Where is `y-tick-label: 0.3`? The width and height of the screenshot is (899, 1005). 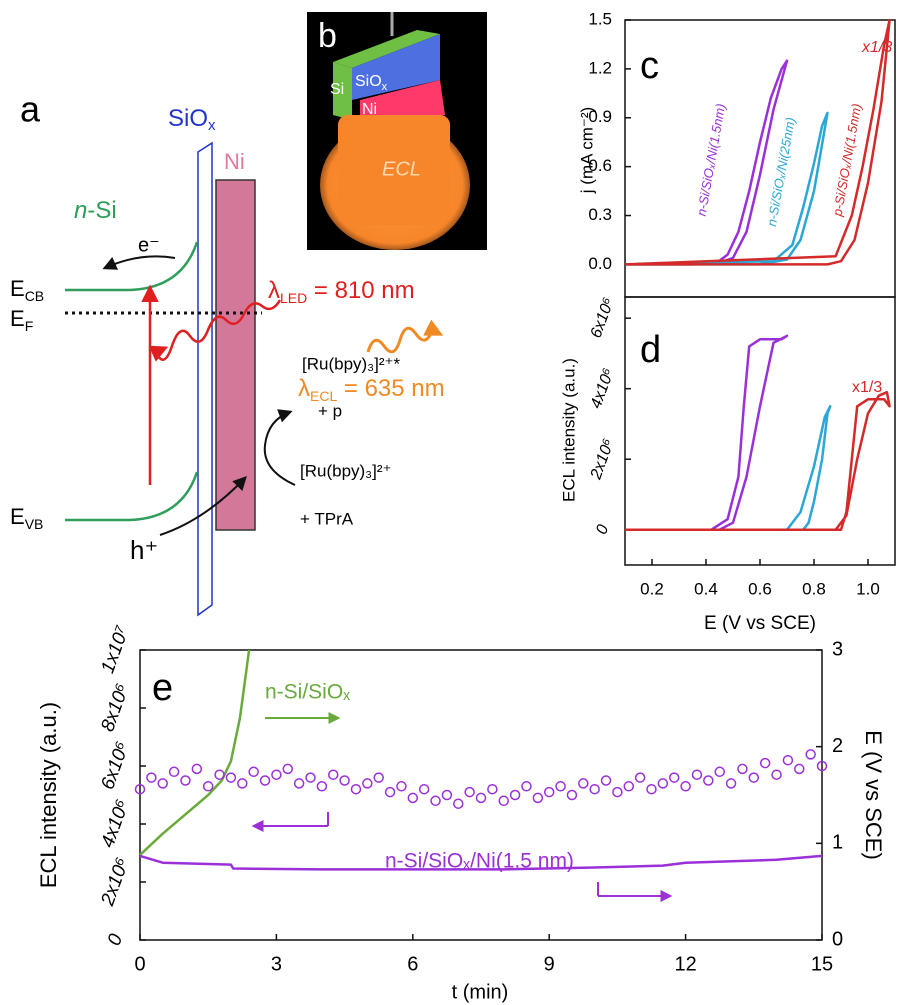
y-tick-label: 0.3 is located at coordinates (600, 214).